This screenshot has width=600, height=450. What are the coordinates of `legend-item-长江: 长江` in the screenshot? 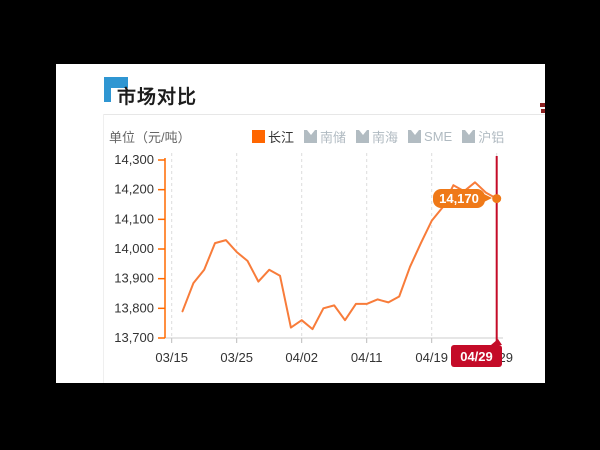 It's located at (273, 136).